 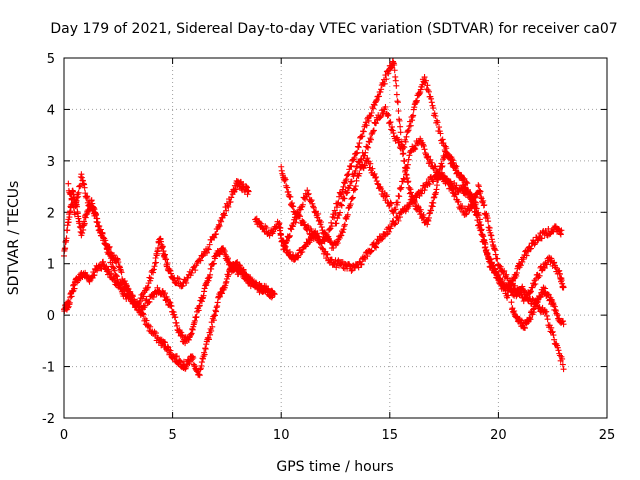 What do you see at coordinates (158, 240) in the screenshot?
I see `series-track-c` at bounding box center [158, 240].